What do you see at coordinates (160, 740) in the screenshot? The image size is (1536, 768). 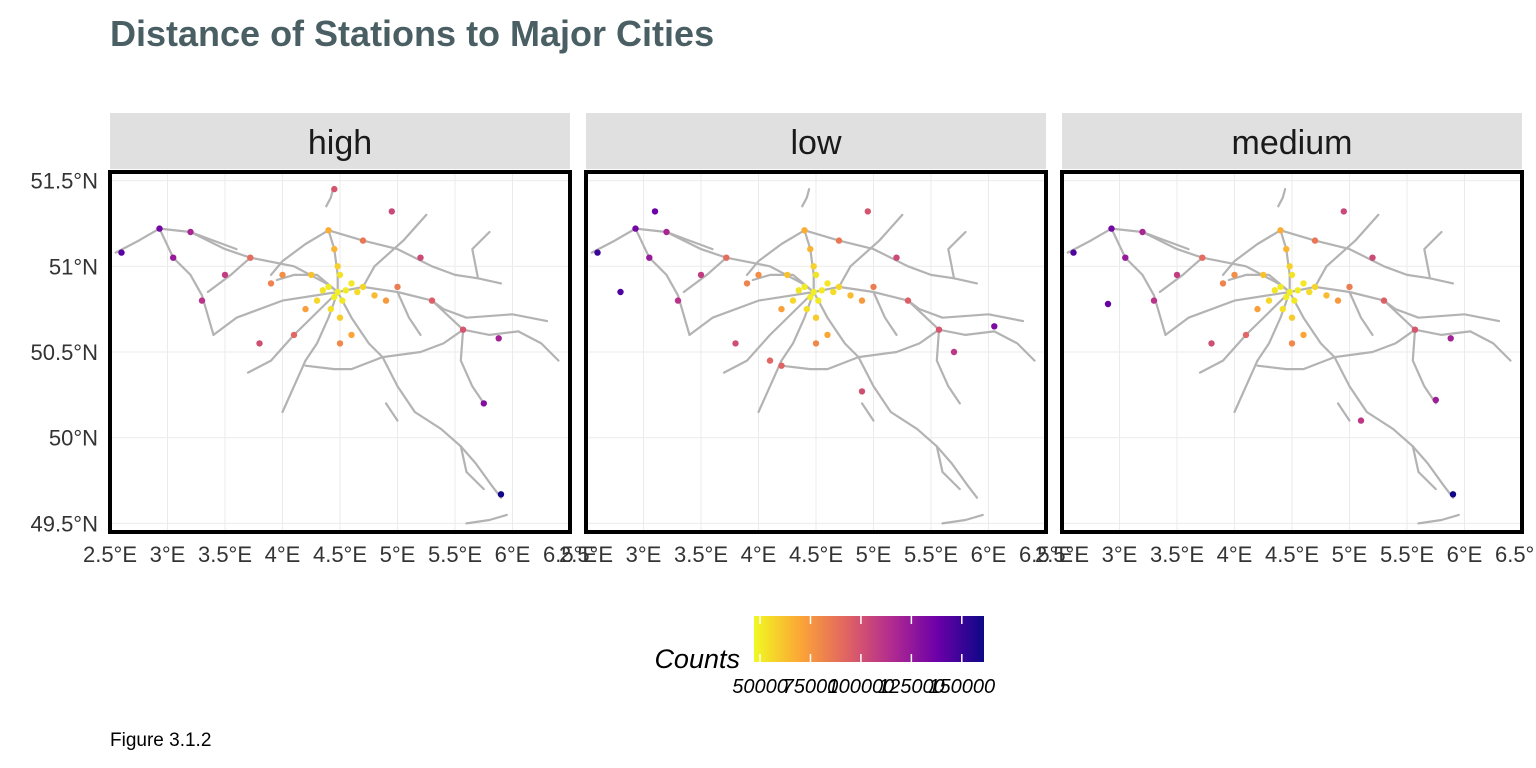 I see `figure-caption: Figure 3.1.2` at bounding box center [160, 740].